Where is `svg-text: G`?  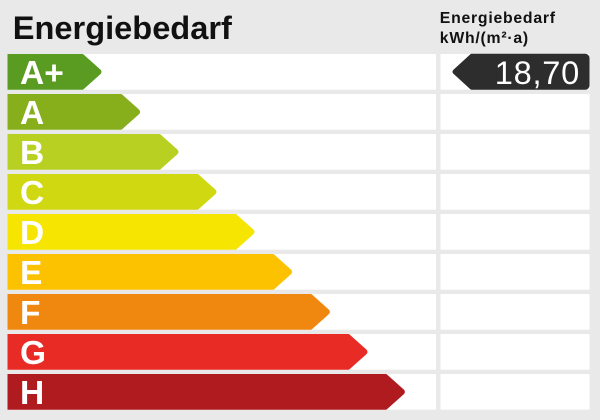
svg-text: G is located at coordinates (33, 353).